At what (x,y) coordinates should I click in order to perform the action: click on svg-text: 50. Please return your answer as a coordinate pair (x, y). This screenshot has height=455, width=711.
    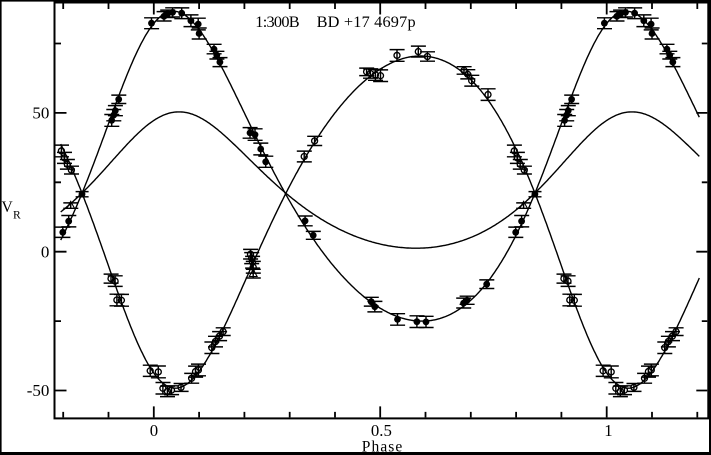
    Looking at the image, I should click on (40, 113).